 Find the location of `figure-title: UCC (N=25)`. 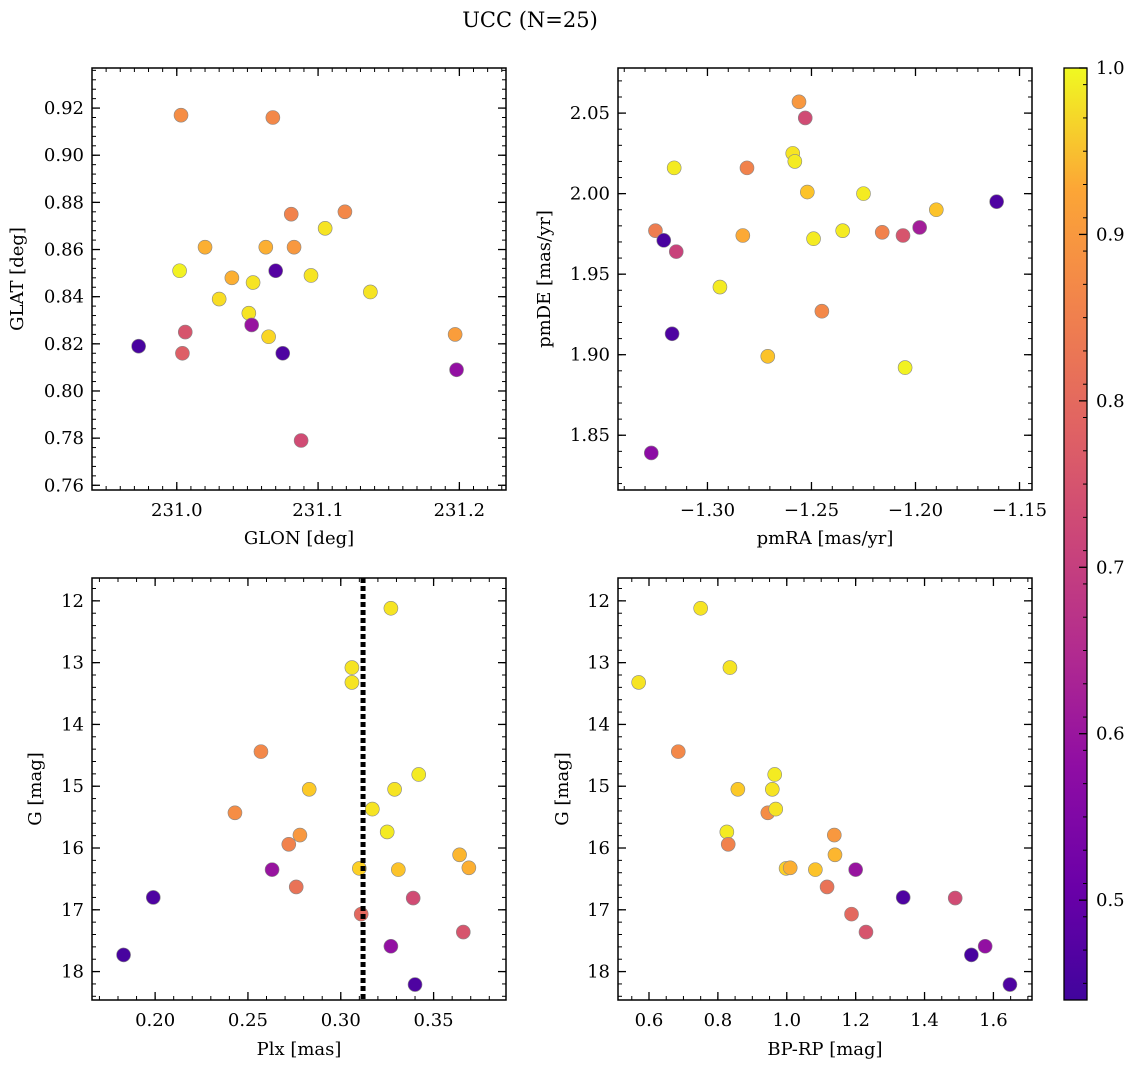

figure-title: UCC (N=25) is located at coordinates (530, 20).